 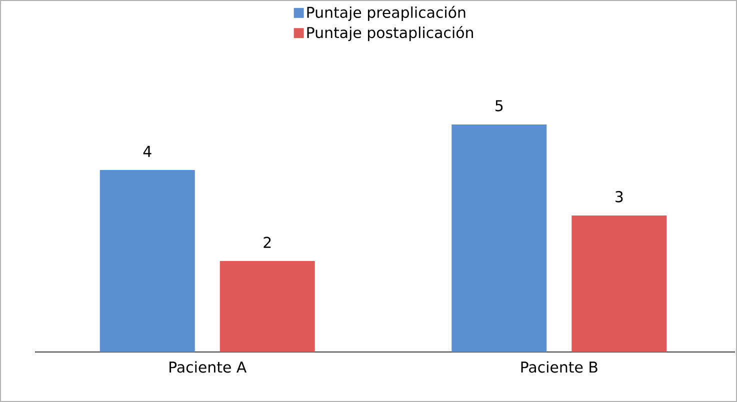 What do you see at coordinates (619, 196) in the screenshot?
I see `data-label: 3` at bounding box center [619, 196].